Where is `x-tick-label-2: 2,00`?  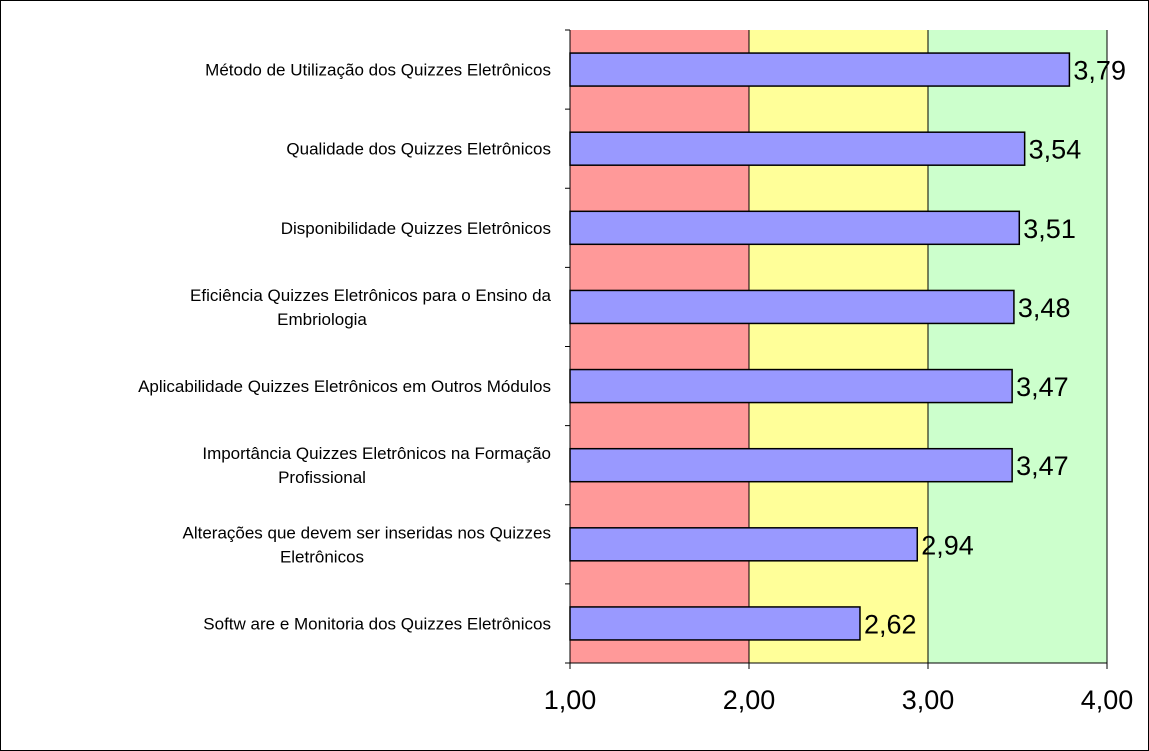 x-tick-label-2: 2,00 is located at coordinates (749, 700).